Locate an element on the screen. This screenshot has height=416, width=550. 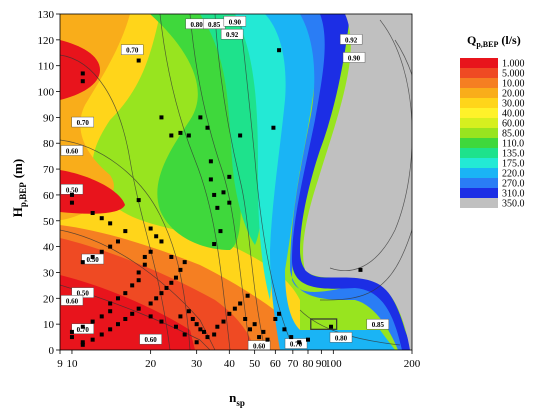
y-tick-label: 90 is located at coordinates (49, 118).